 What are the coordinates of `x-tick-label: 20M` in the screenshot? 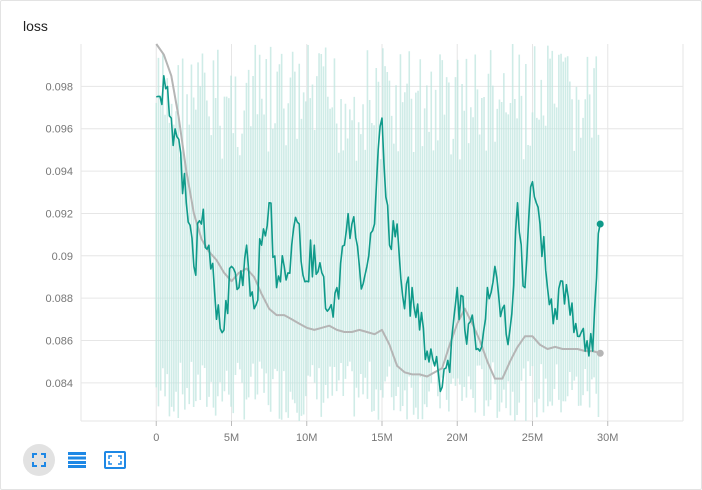 It's located at (457, 436).